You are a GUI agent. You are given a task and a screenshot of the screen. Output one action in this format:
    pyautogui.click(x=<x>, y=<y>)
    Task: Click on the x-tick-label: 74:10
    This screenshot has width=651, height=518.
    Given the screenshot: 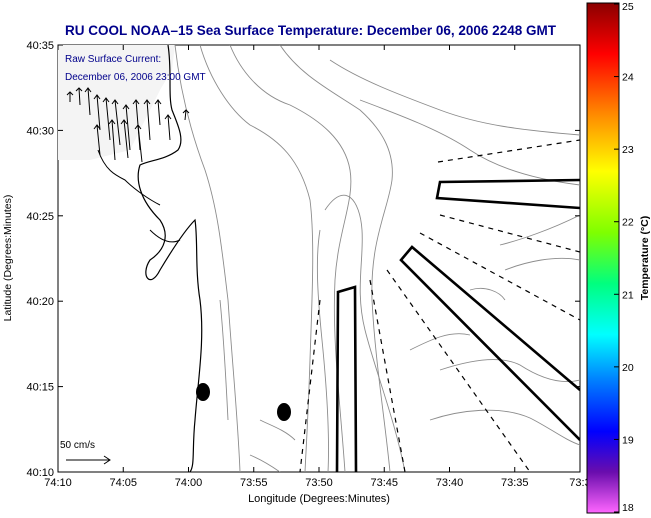 What is the action you would take?
    pyautogui.click(x=58, y=483)
    